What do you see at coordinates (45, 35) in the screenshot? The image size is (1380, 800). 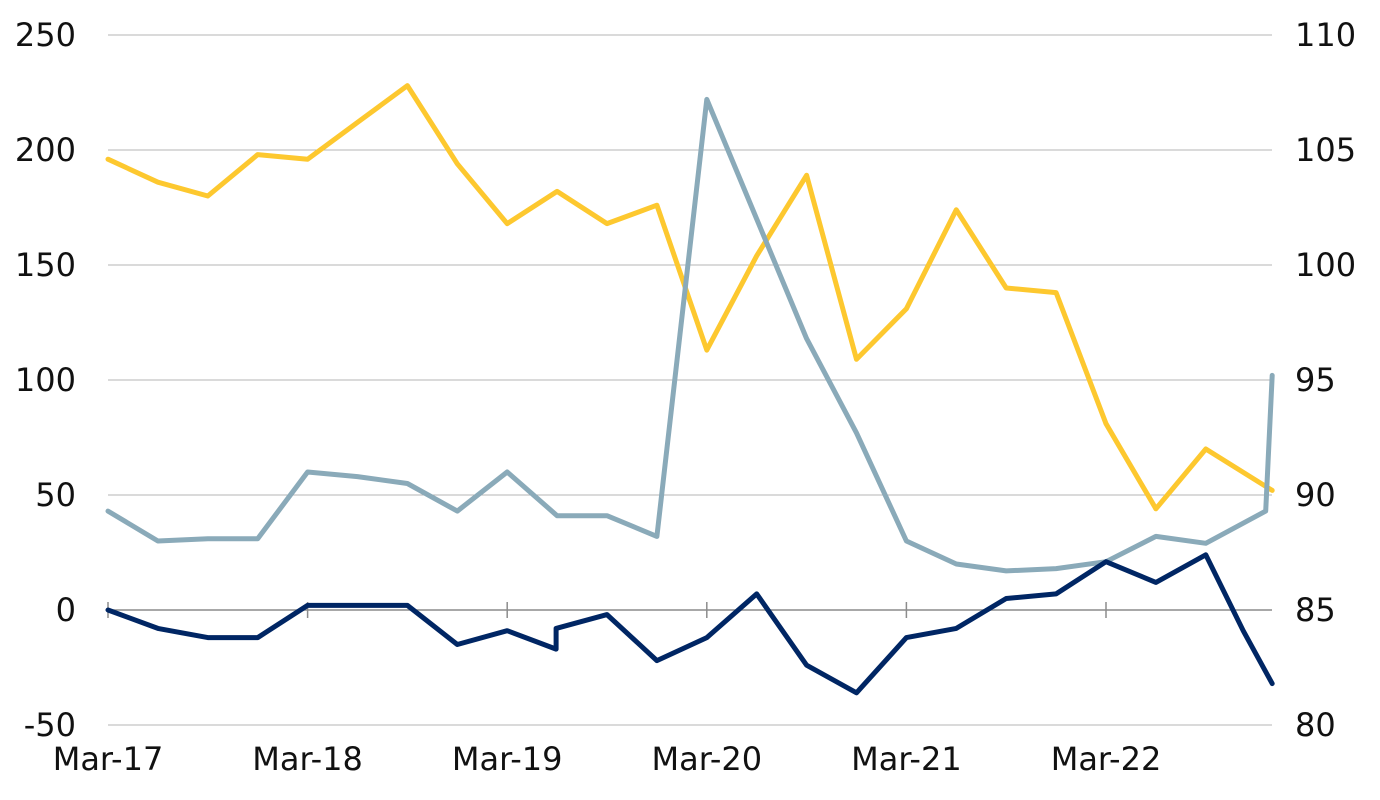 I see `left-y-tick-label: 250` at bounding box center [45, 35].